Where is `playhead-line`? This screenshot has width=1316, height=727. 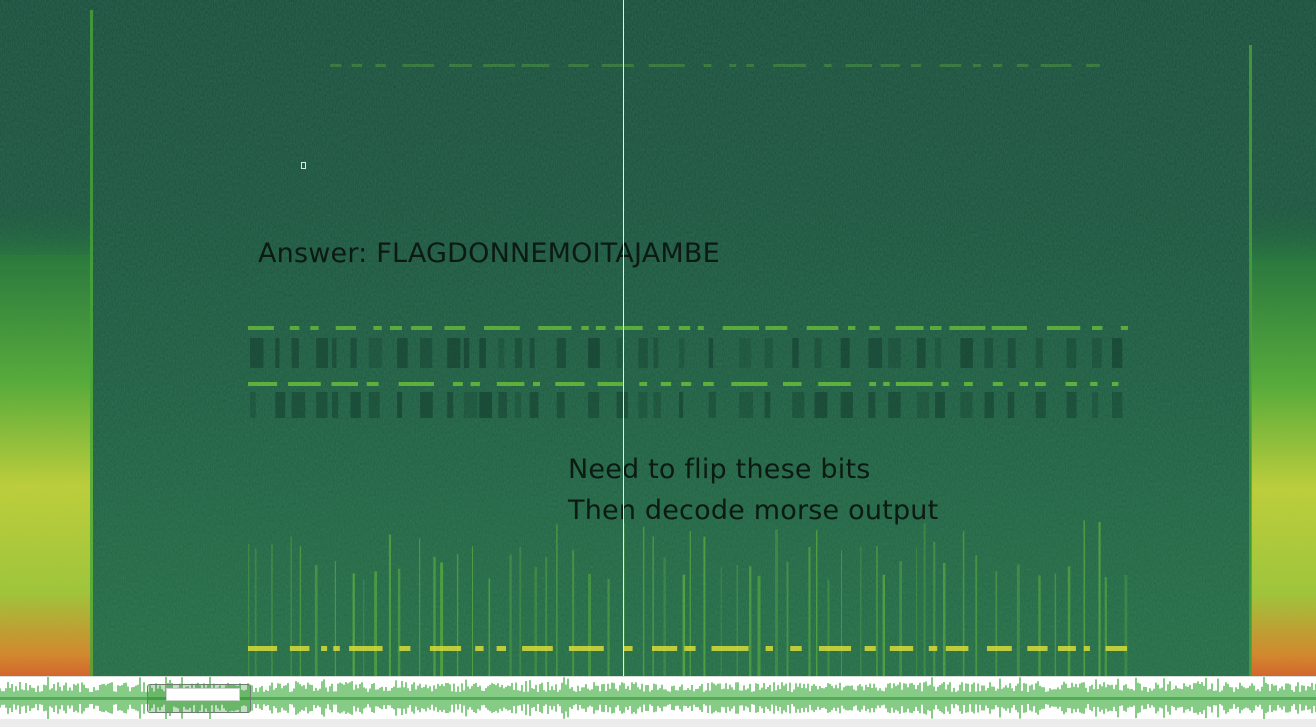
playhead-line is located at coordinates (623, 338).